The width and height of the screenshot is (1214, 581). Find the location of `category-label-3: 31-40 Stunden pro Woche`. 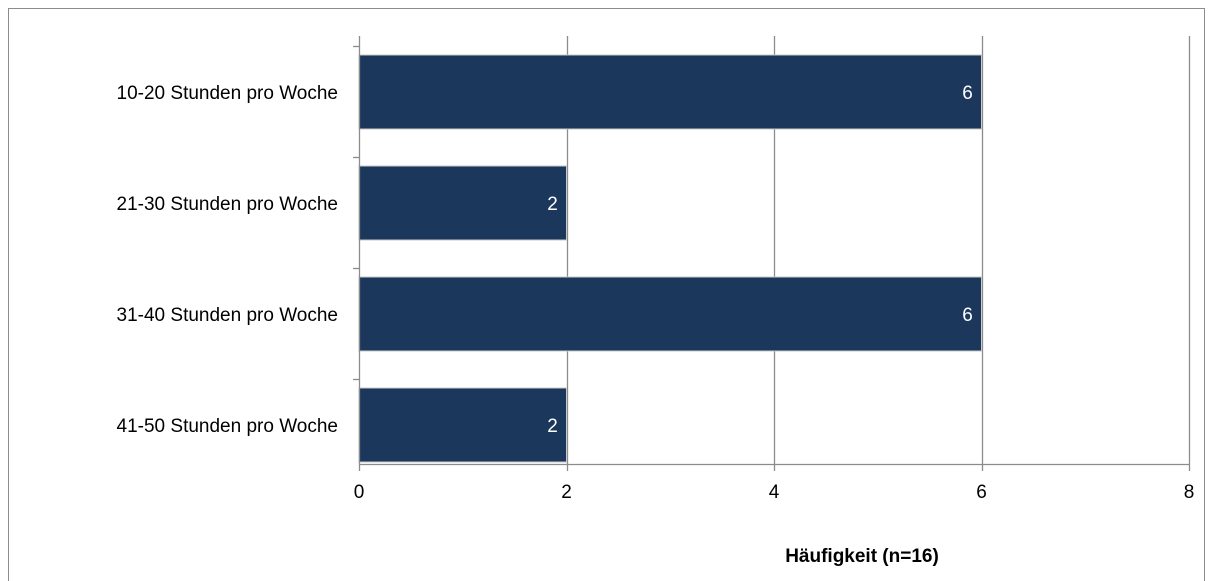

category-label-3: 31-40 Stunden pro Woche is located at coordinates (227, 315).